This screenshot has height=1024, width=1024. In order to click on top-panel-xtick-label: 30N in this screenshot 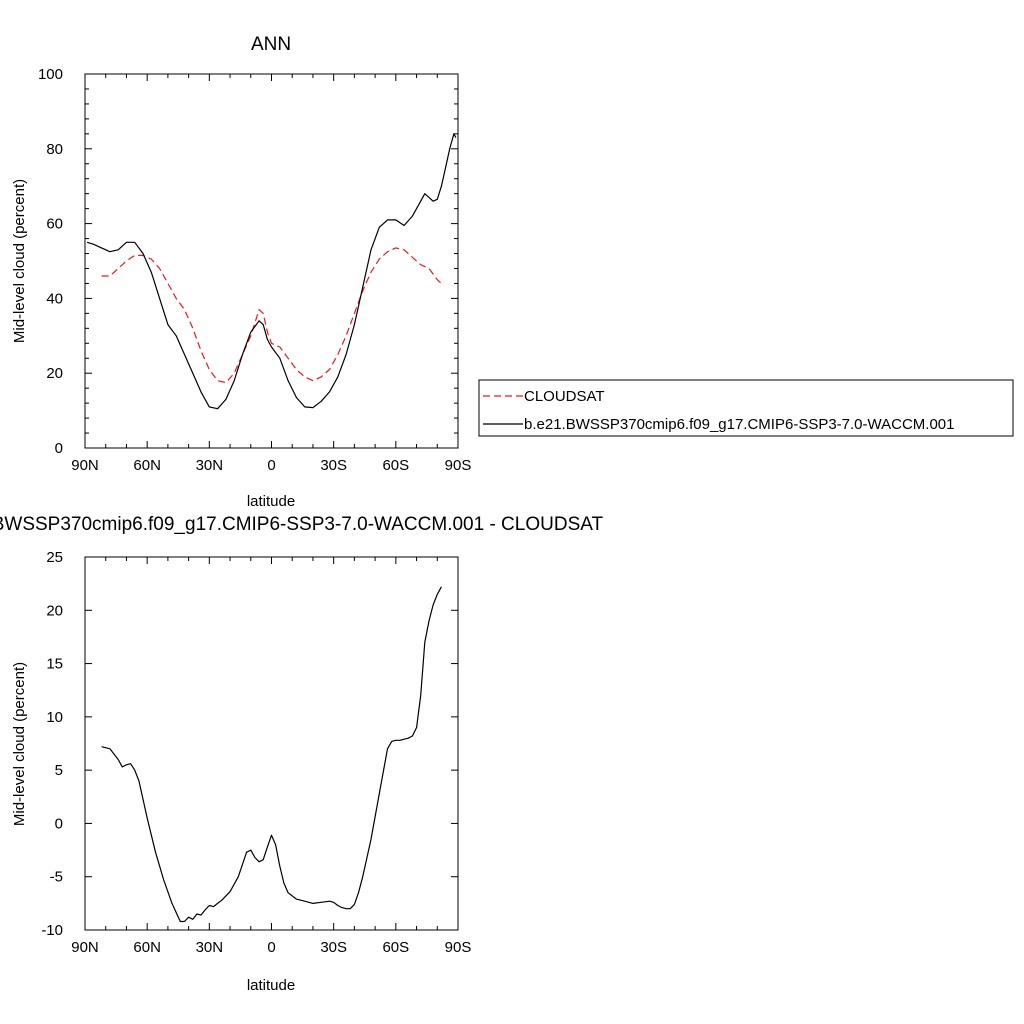, I will do `click(210, 465)`.